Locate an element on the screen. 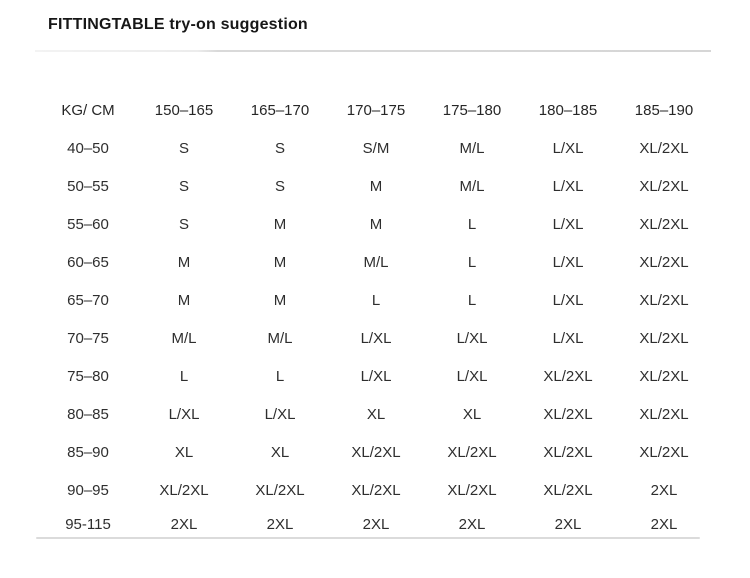 The height and width of the screenshot is (578, 750). table-row: 65–70 M M L L L/XL XL/2XL is located at coordinates (376, 300).